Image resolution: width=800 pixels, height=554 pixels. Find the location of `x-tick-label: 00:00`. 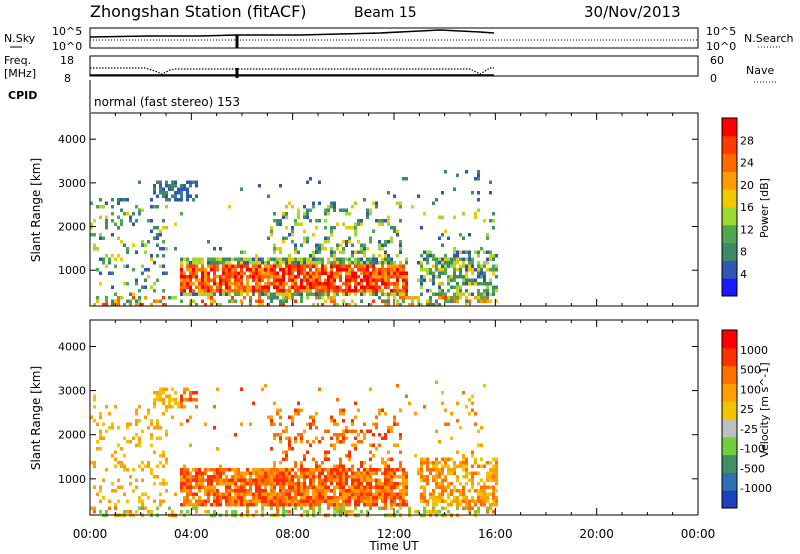

x-tick-label: 00:00 is located at coordinates (698, 534).